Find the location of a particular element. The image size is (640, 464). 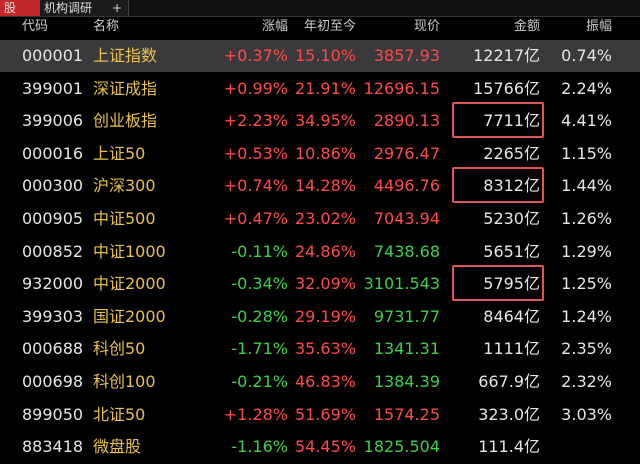

column-header: 振幅 is located at coordinates (598, 26).